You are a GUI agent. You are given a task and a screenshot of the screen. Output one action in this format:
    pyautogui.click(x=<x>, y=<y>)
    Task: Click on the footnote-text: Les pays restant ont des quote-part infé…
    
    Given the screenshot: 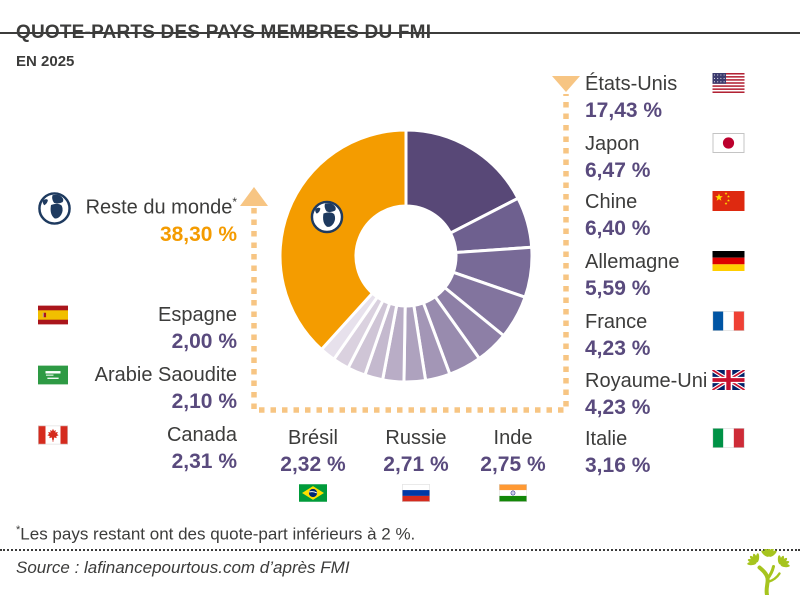 What is the action you would take?
    pyautogui.click(x=218, y=534)
    